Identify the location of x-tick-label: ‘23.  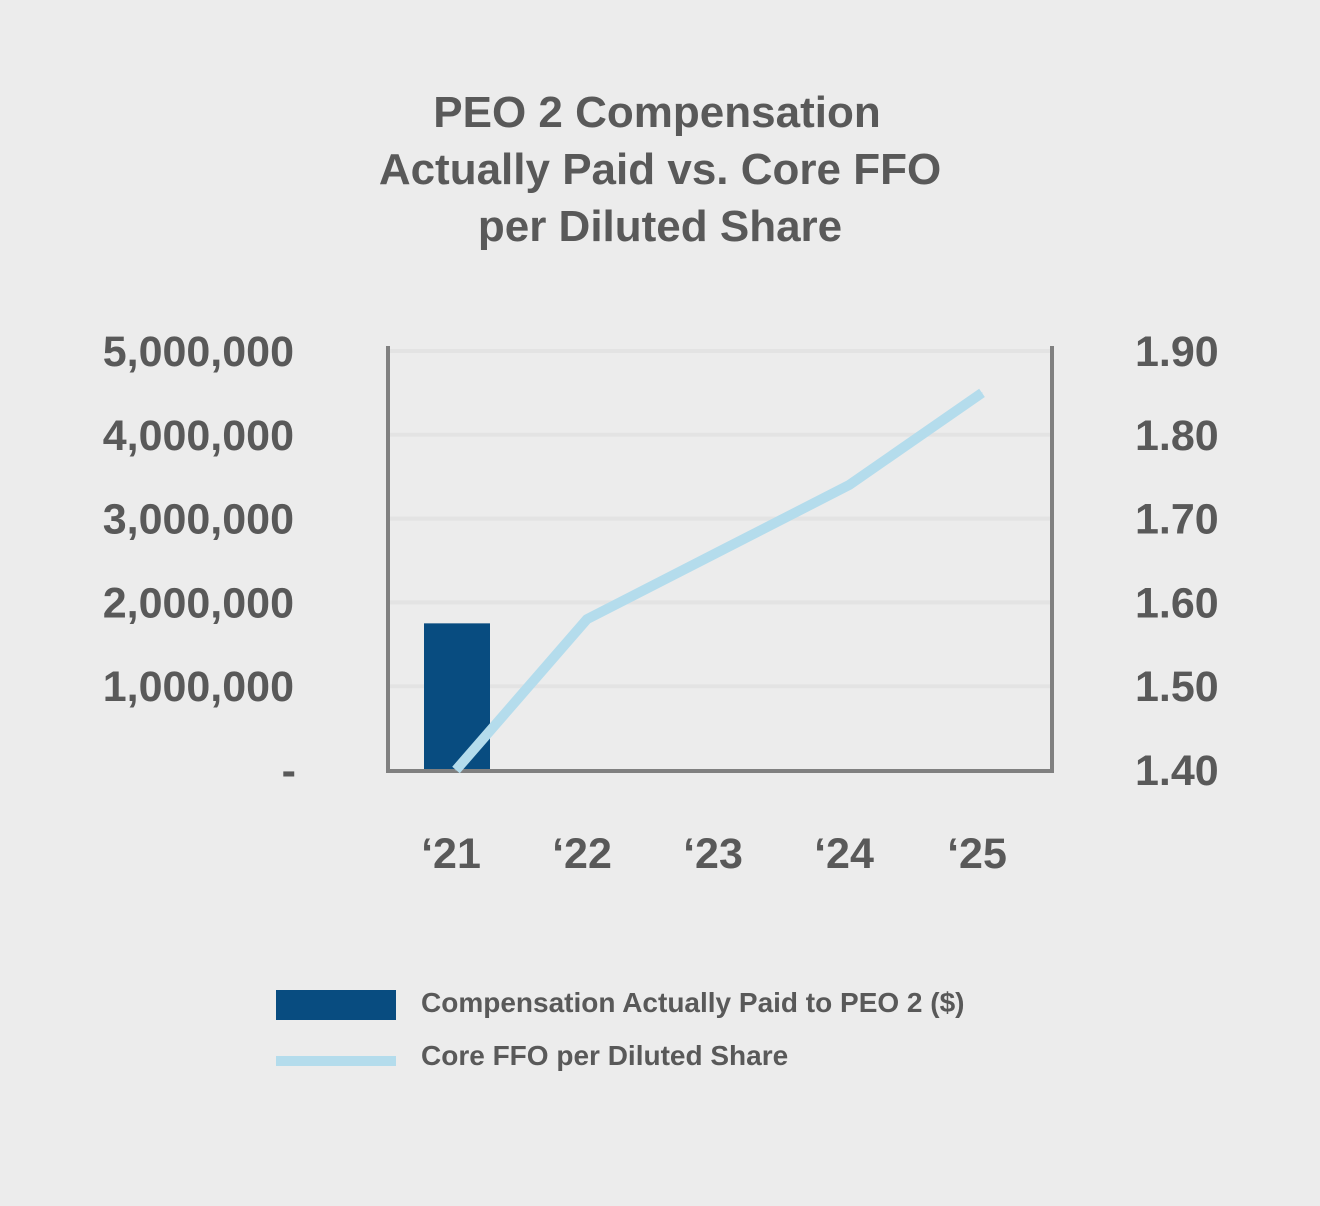
(713, 854).